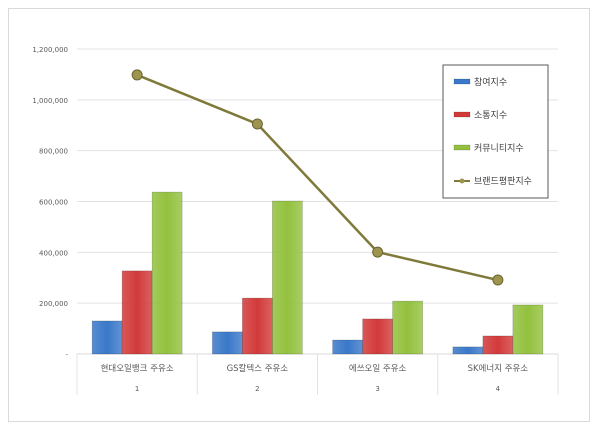  What do you see at coordinates (53, 203) in the screenshot?
I see `y-tick-label: 600,000` at bounding box center [53, 203].